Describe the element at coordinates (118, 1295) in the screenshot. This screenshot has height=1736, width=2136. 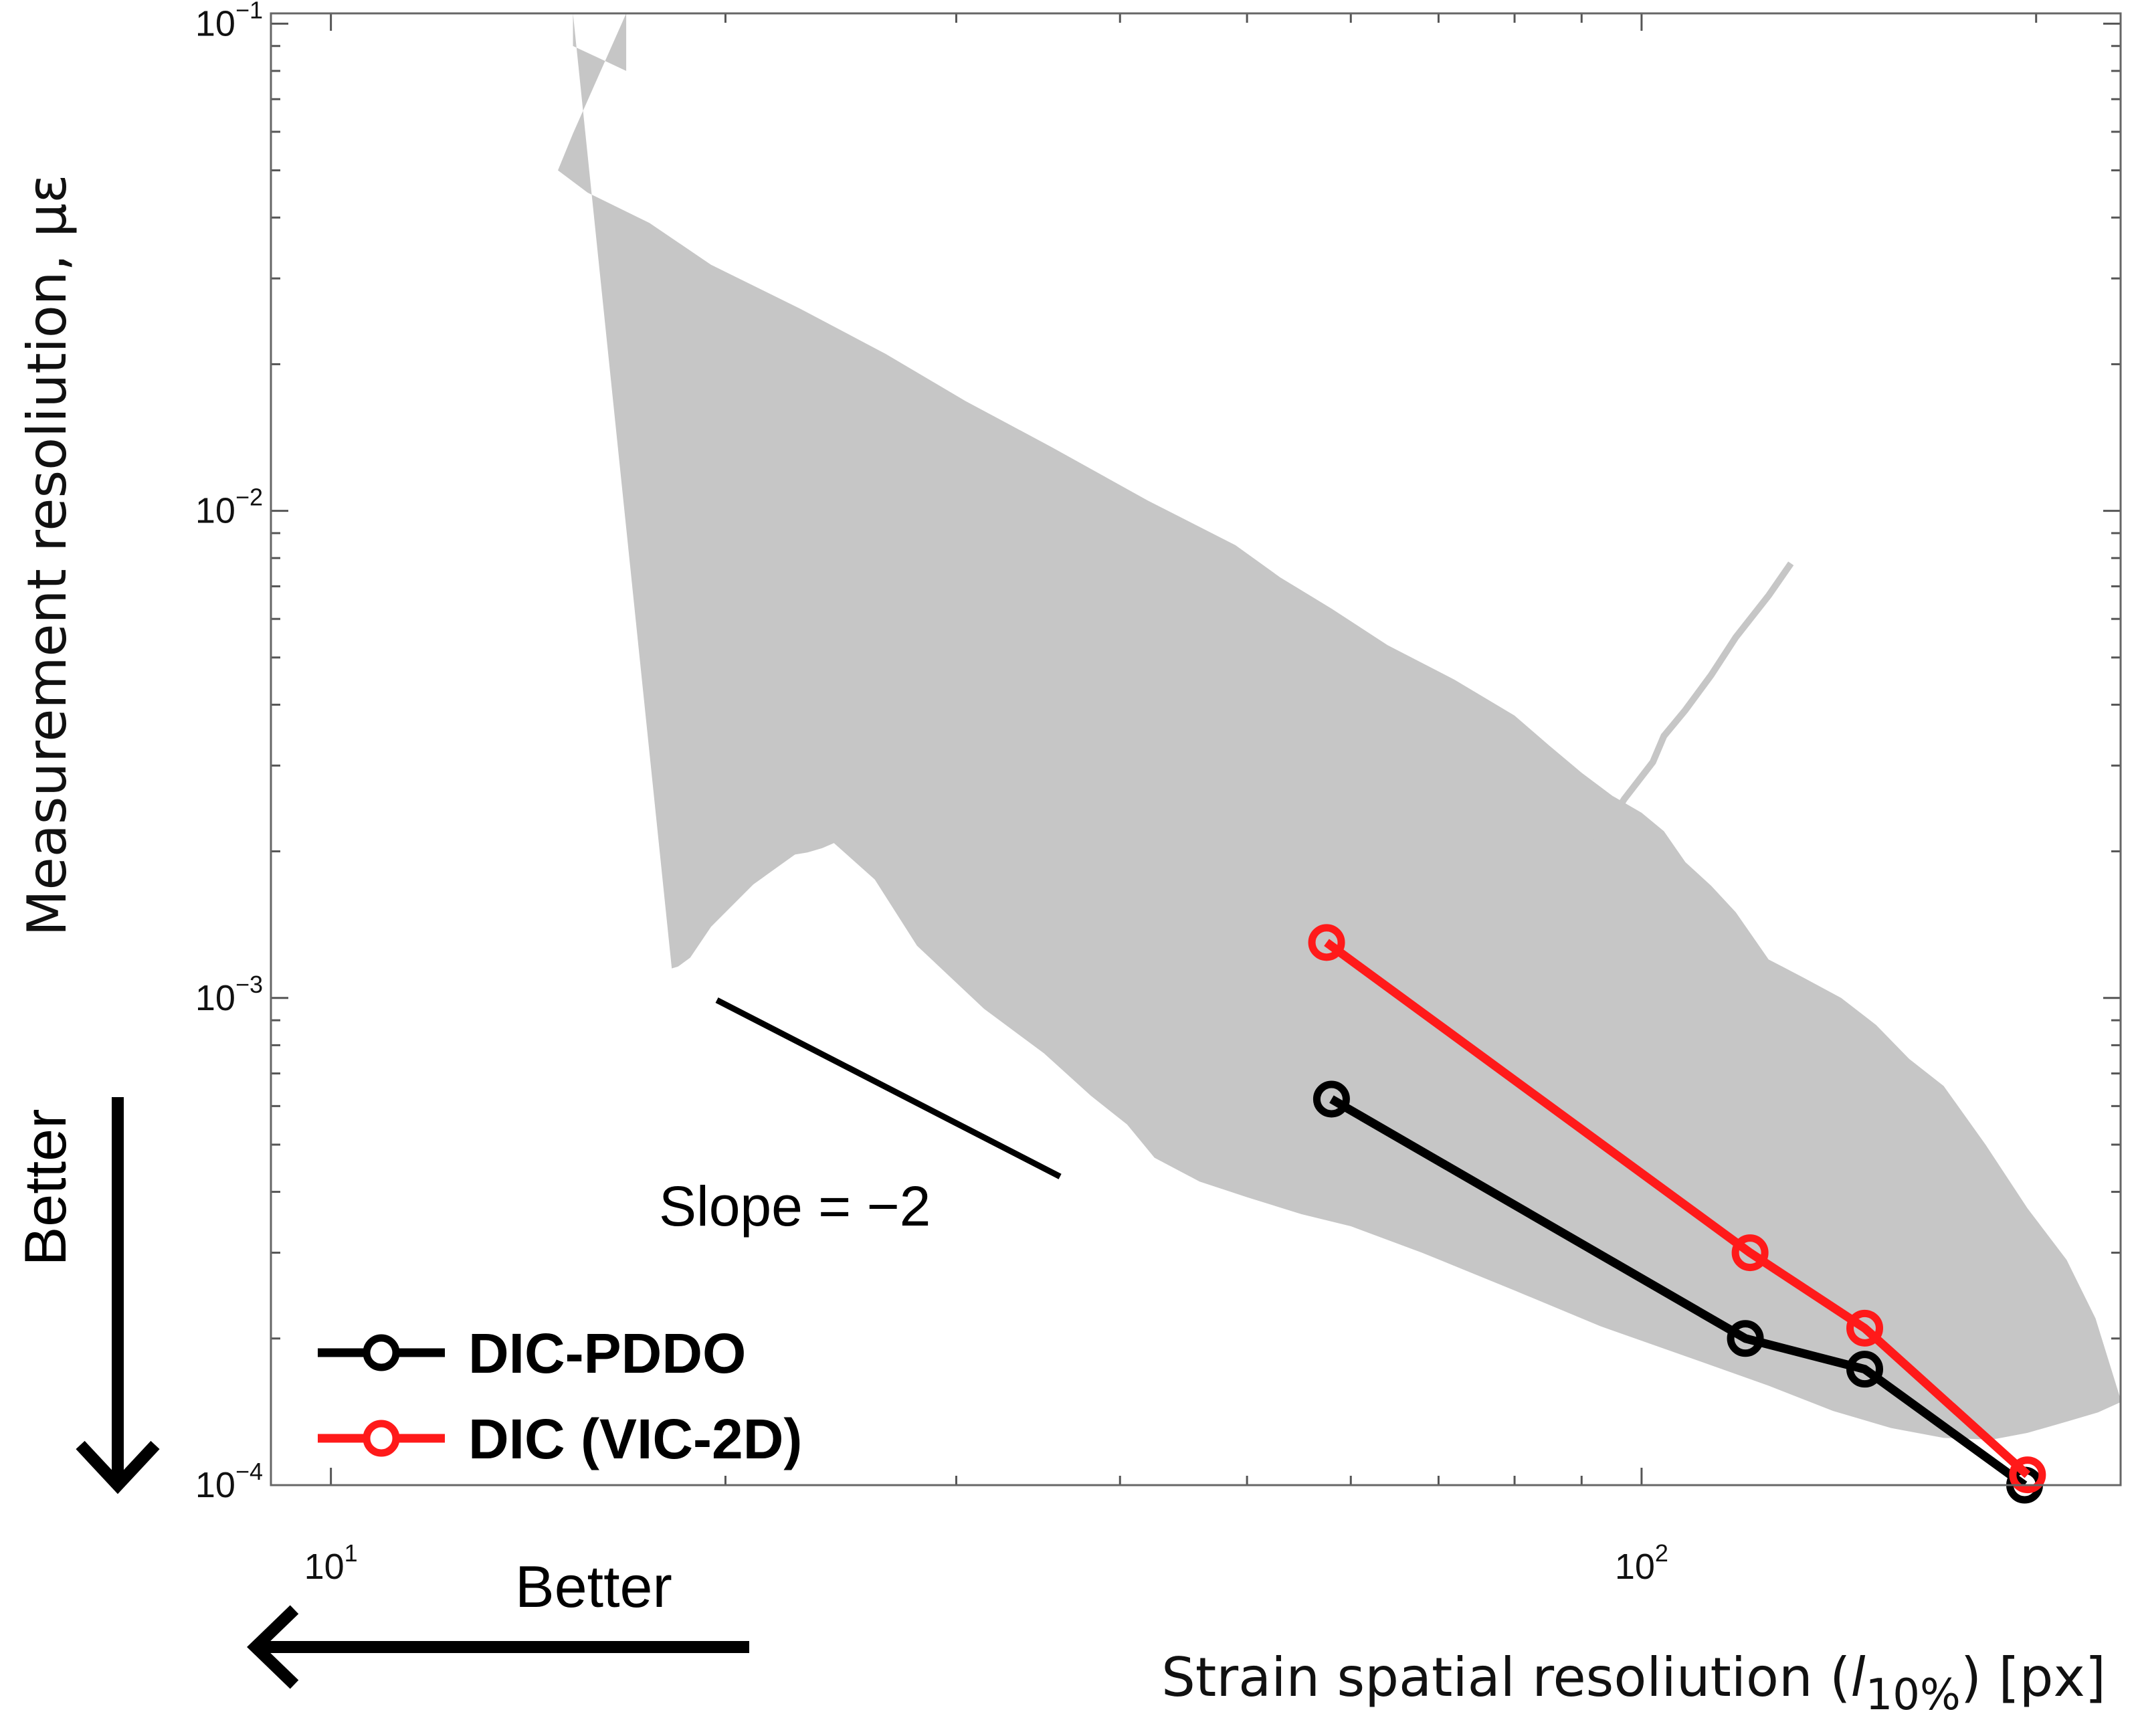
I see `better-down-arrow-icon` at that location.